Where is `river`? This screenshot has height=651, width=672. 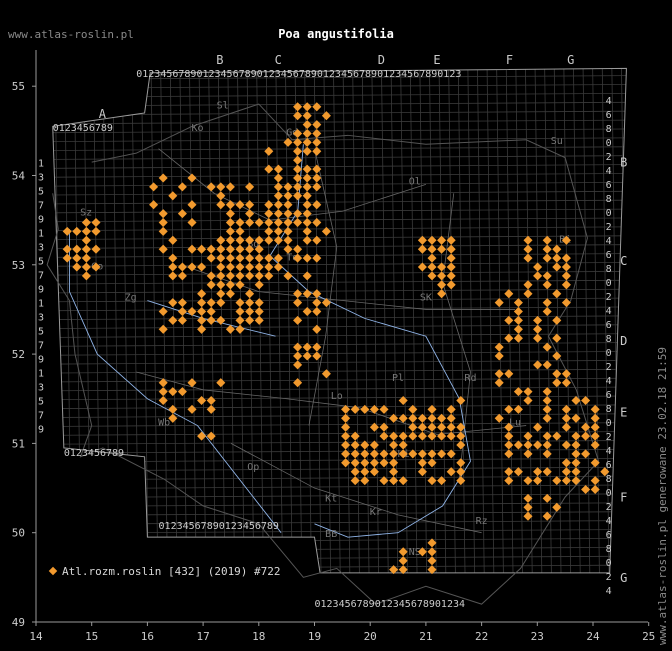 river is located at coordinates (175, 381).